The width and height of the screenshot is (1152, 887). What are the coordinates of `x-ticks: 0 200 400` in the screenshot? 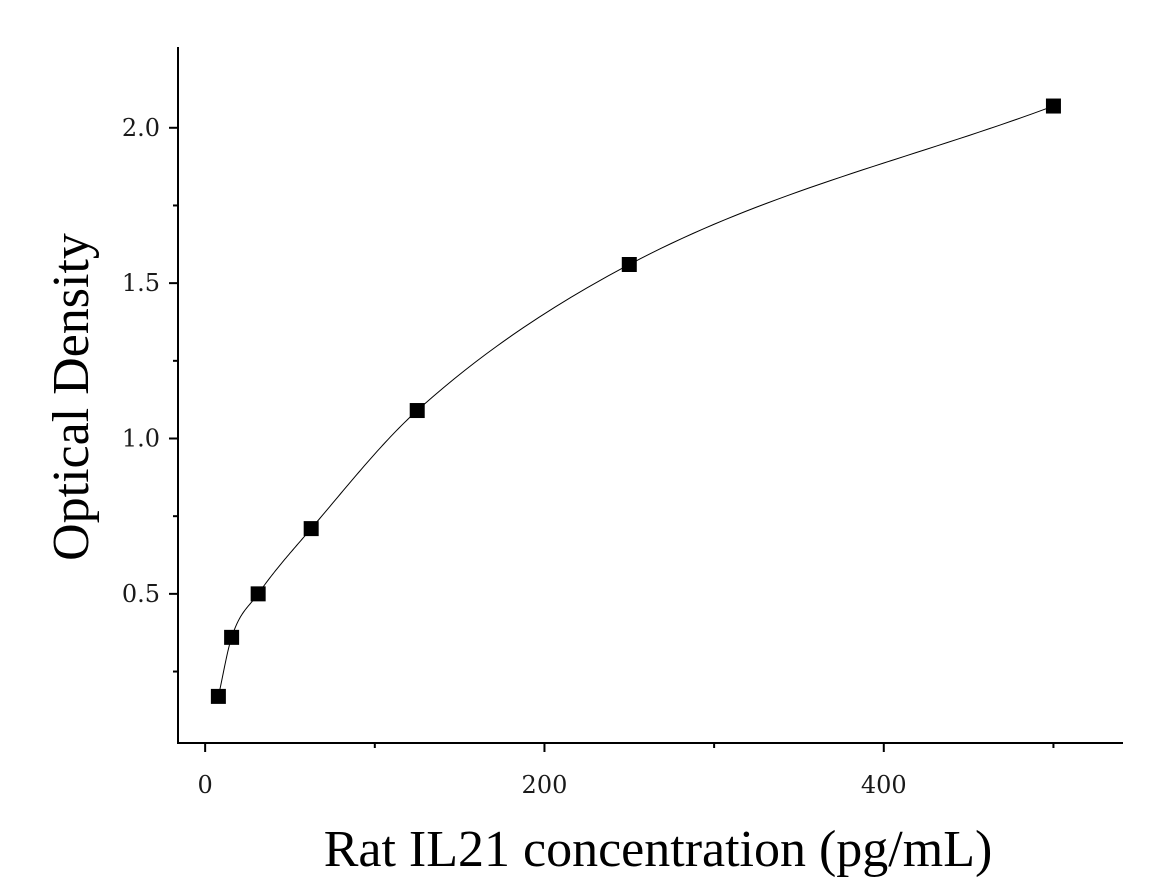 It's located at (626, 771).